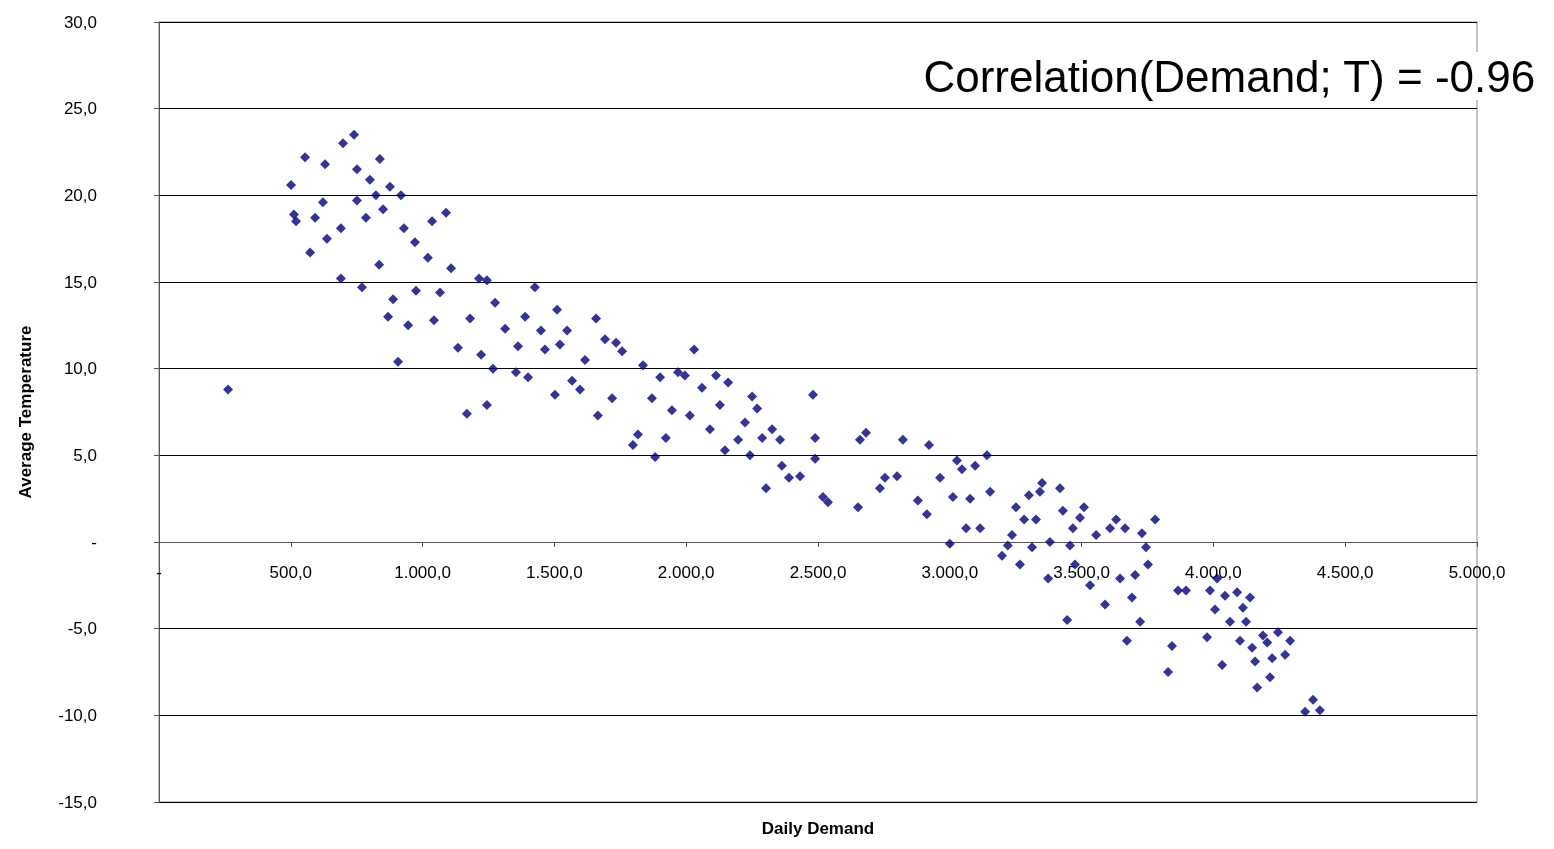 This screenshot has height=849, width=1554. Describe the element at coordinates (818, 572) in the screenshot. I see `x-tick-label: 2.500,0` at that location.